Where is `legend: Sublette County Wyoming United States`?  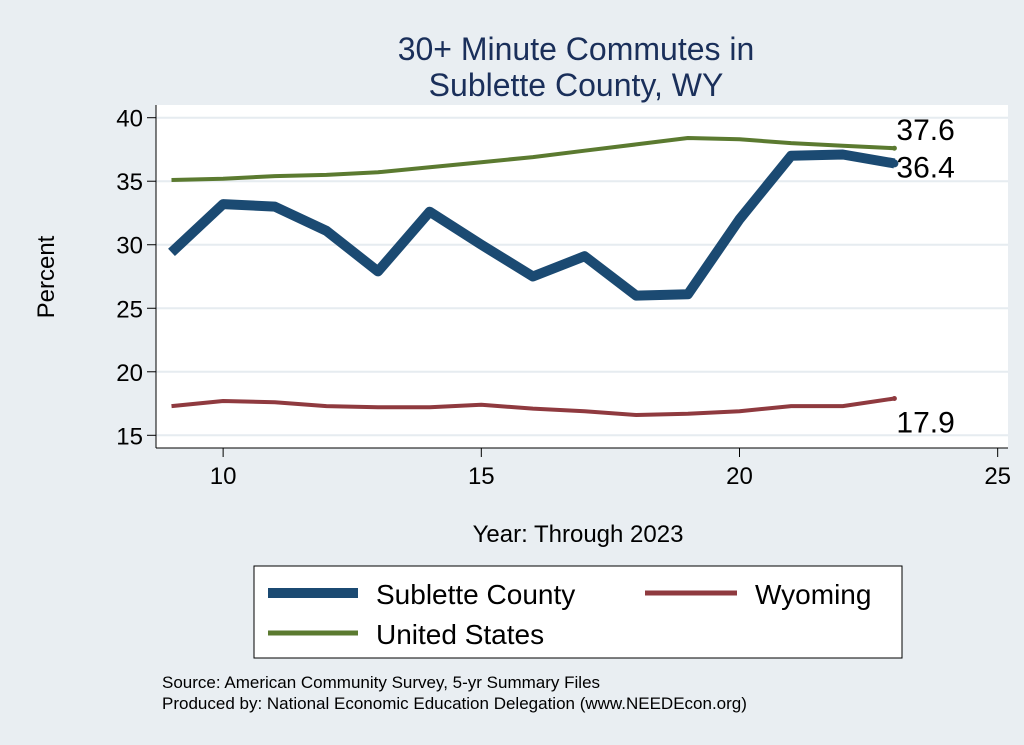
legend: Sublette County Wyoming United States is located at coordinates (578, 612).